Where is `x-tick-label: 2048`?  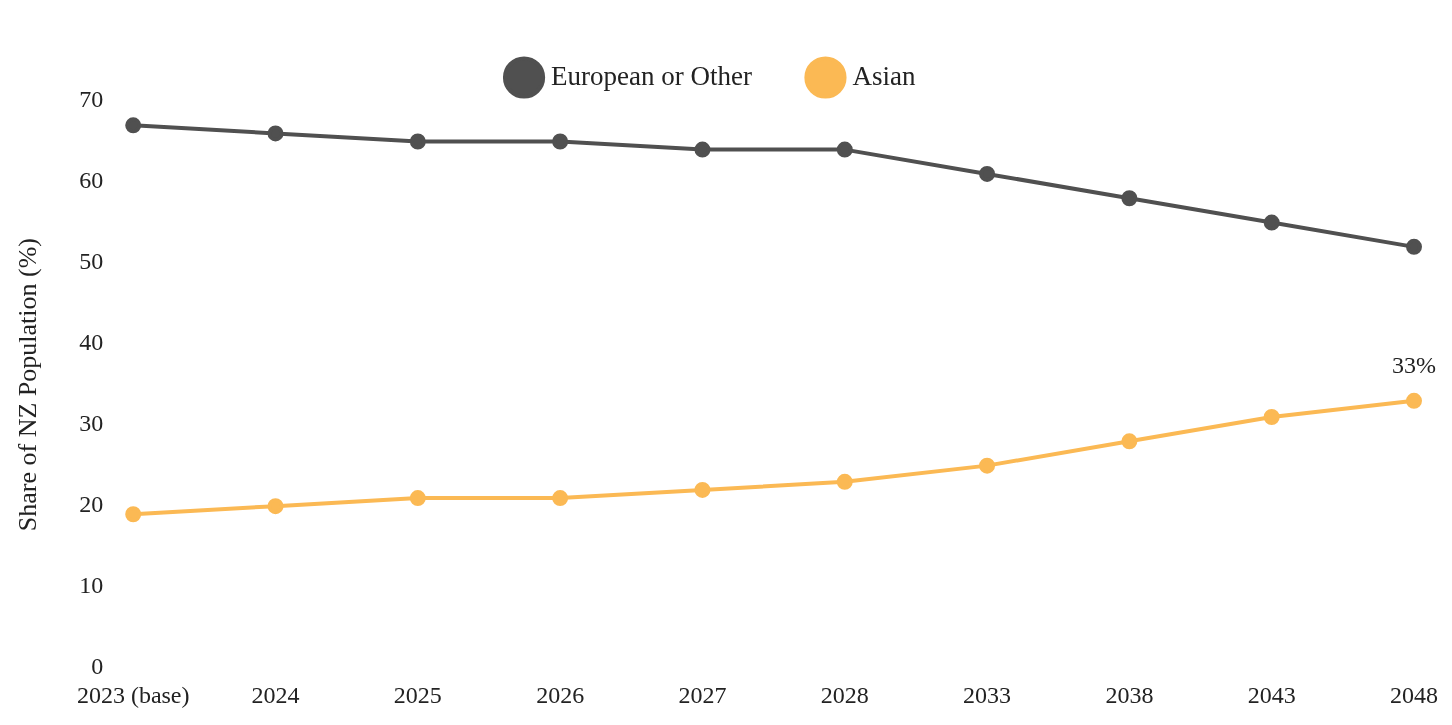 x-tick-label: 2048 is located at coordinates (1414, 694).